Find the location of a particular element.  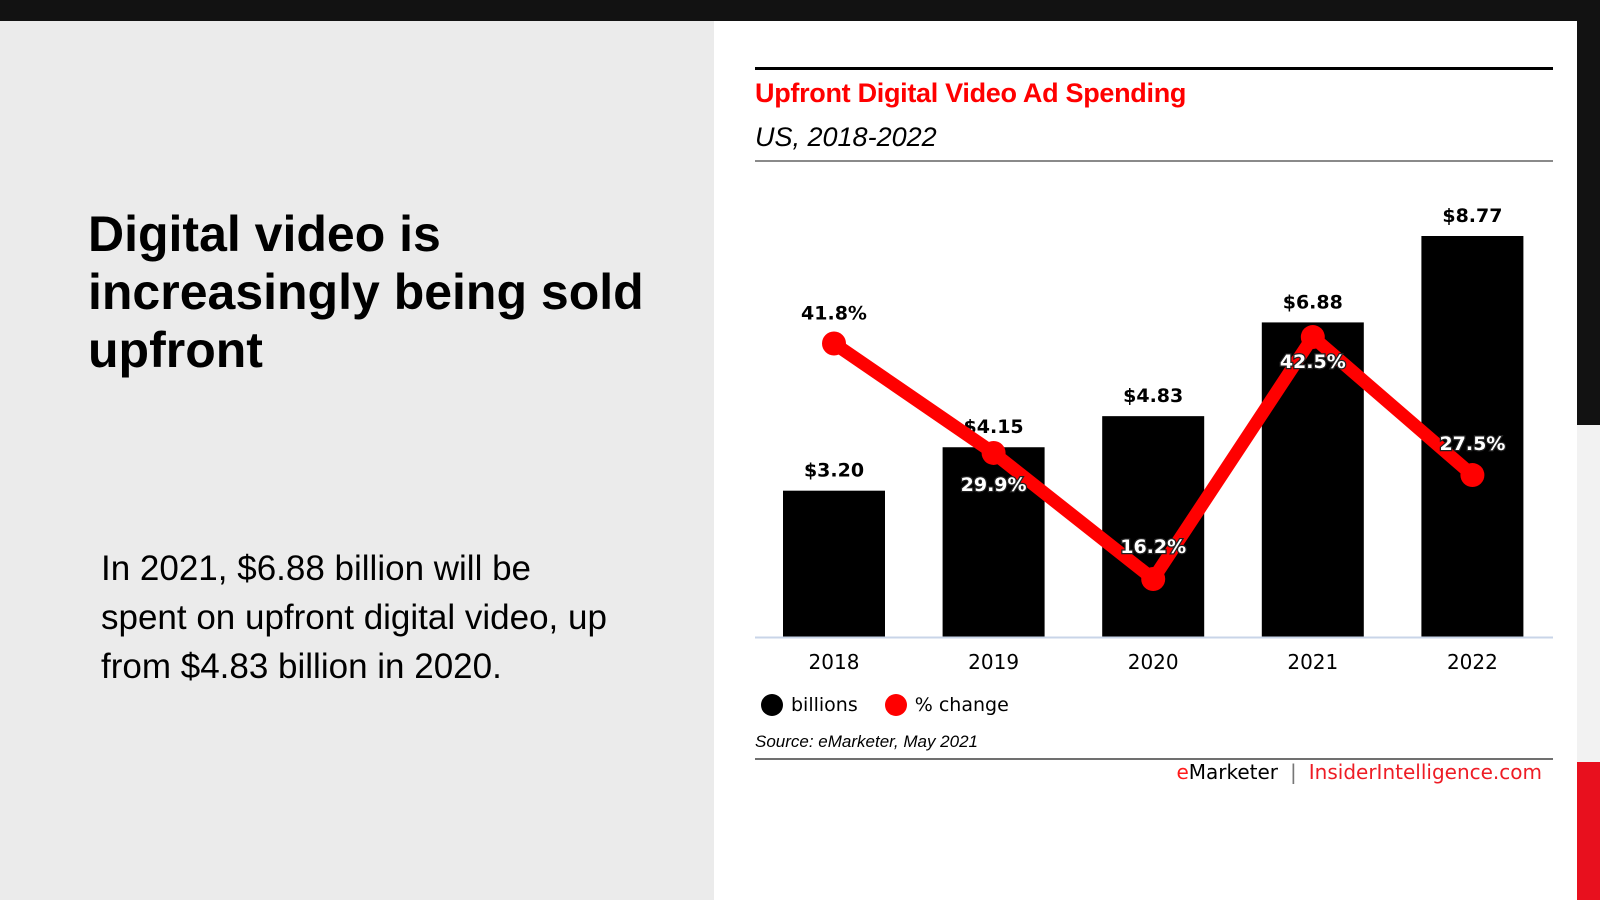

x-tick-label-2022: 2022 is located at coordinates (1472, 662).